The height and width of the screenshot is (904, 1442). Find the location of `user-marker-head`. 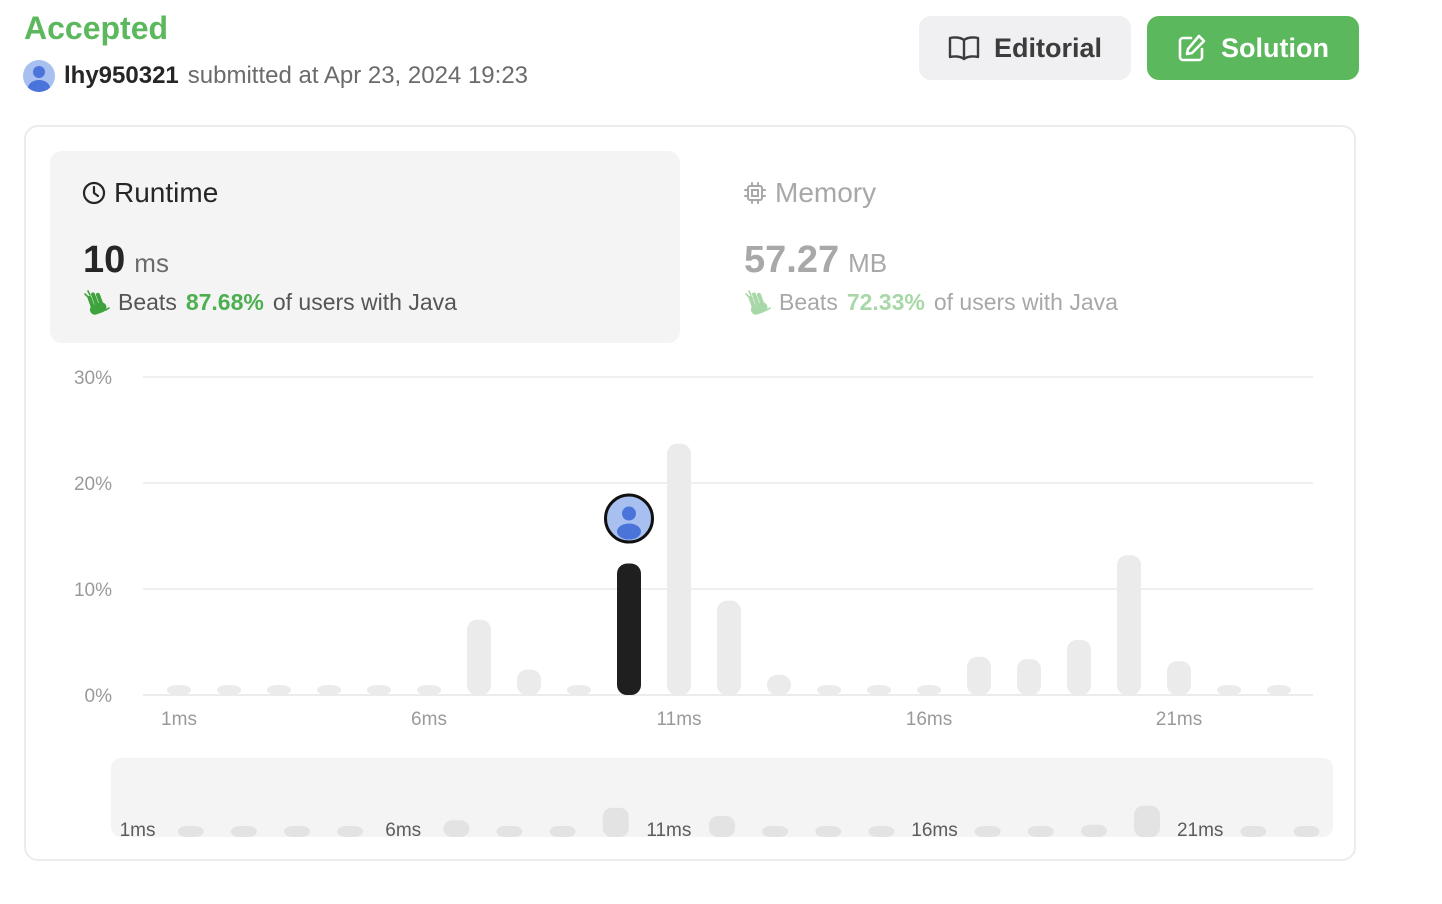

user-marker-head is located at coordinates (629, 513).